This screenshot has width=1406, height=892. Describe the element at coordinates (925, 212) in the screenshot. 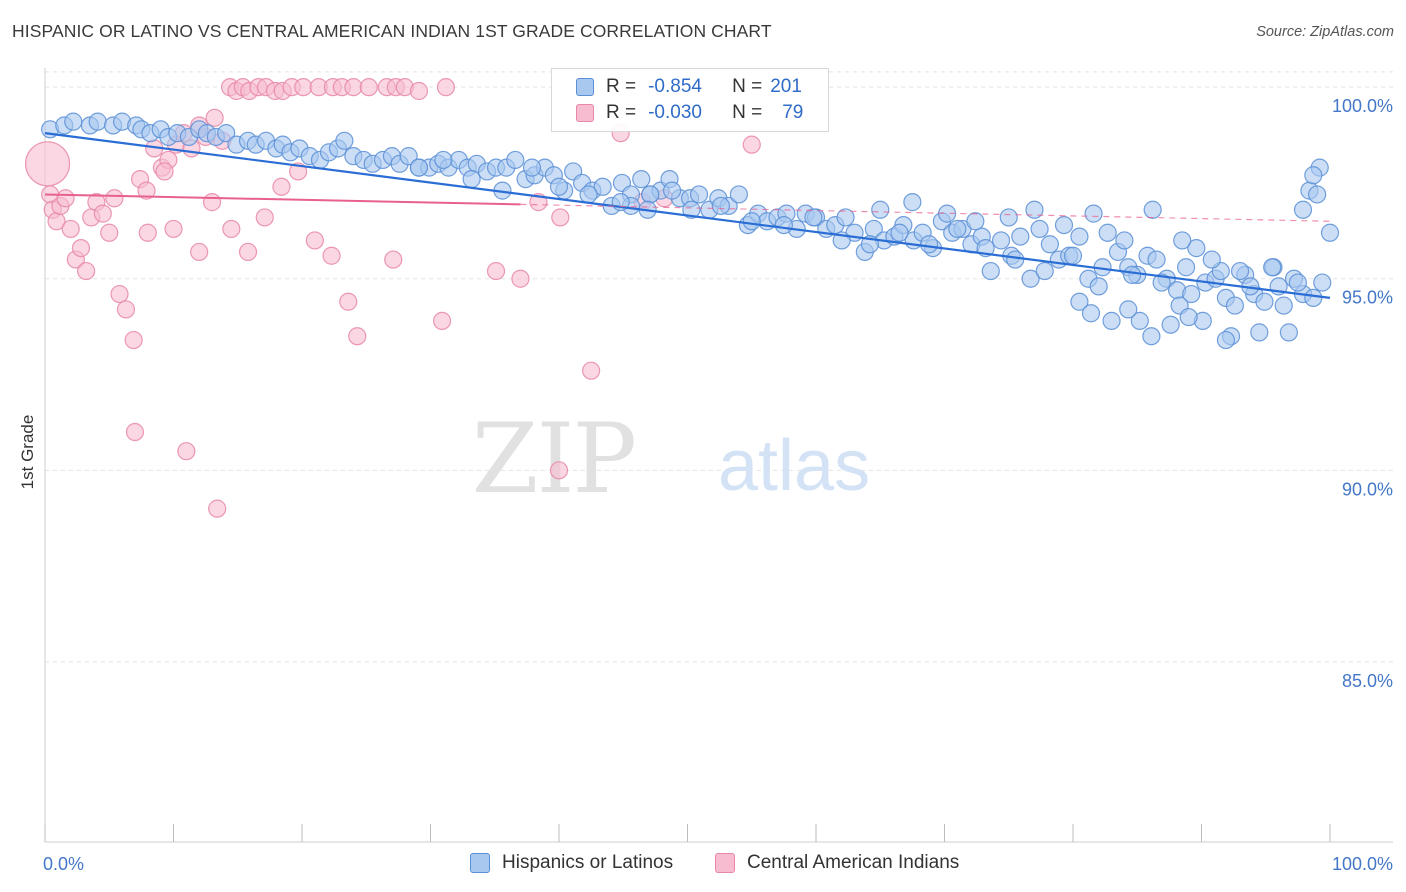

I see `trend-line-central-american-extension` at that location.